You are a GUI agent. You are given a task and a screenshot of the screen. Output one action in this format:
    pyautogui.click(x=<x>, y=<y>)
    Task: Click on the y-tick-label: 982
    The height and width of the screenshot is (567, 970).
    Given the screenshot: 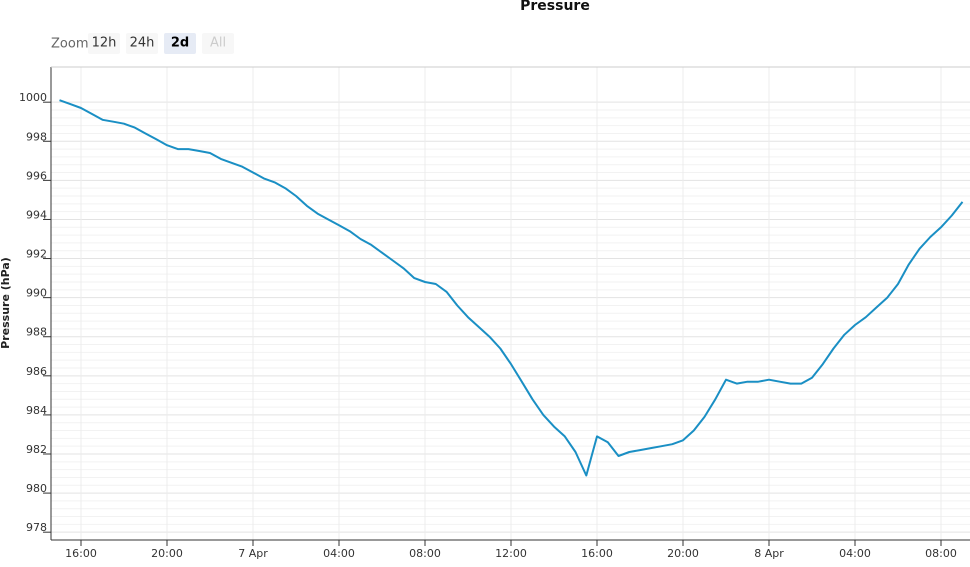 What is the action you would take?
    pyautogui.click(x=36, y=449)
    